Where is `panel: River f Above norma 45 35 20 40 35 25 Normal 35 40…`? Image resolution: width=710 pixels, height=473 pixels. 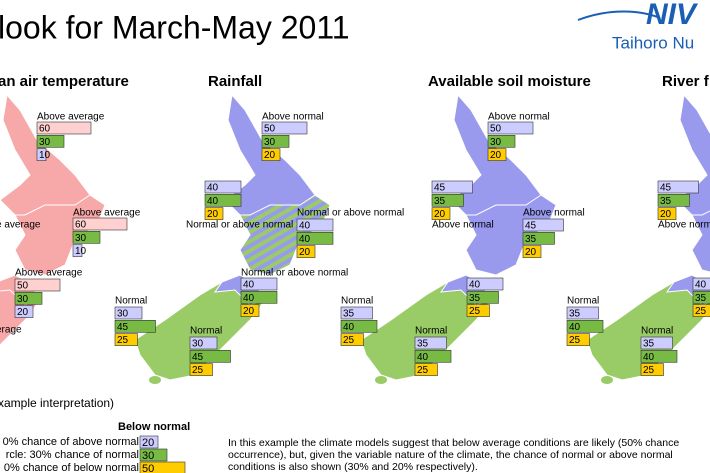 panel: River f Above norma 45 35 20 40 35 25 Normal 35 40… is located at coordinates (638, 228).